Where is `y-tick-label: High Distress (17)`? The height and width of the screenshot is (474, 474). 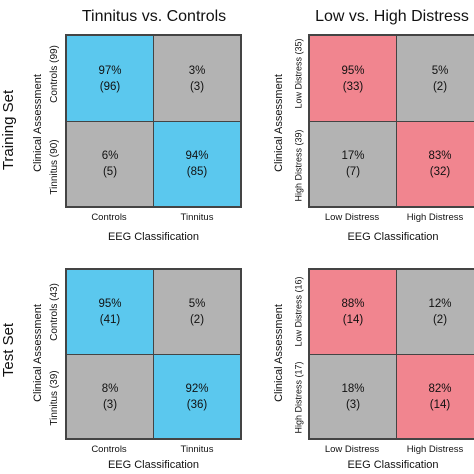
y-tick-label: High Distress (17) is located at coordinates (298, 397).